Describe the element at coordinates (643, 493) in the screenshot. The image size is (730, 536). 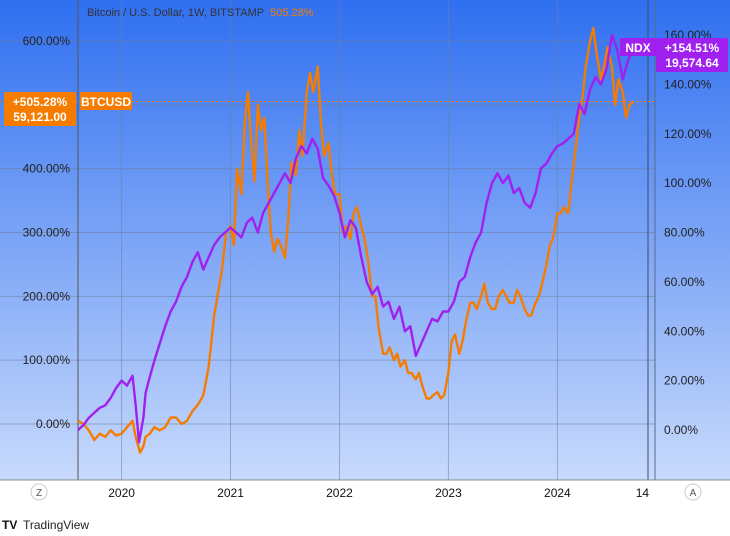
I see `time-axis-tick: 14` at that location.